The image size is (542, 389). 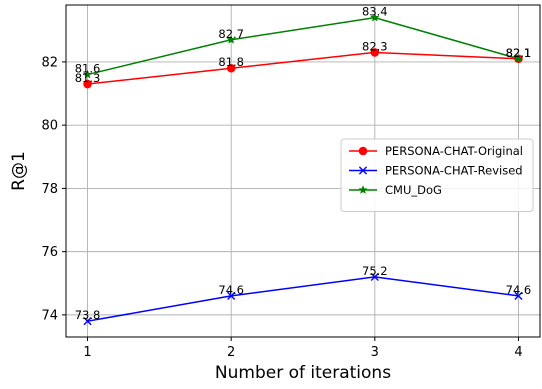 I want to click on series-line-persona-chat-revised, so click(x=303, y=299).